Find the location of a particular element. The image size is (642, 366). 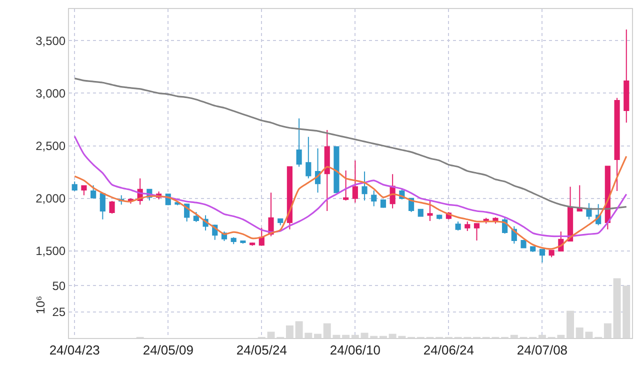

x-tick-label: 24/05/09 is located at coordinates (168, 350).